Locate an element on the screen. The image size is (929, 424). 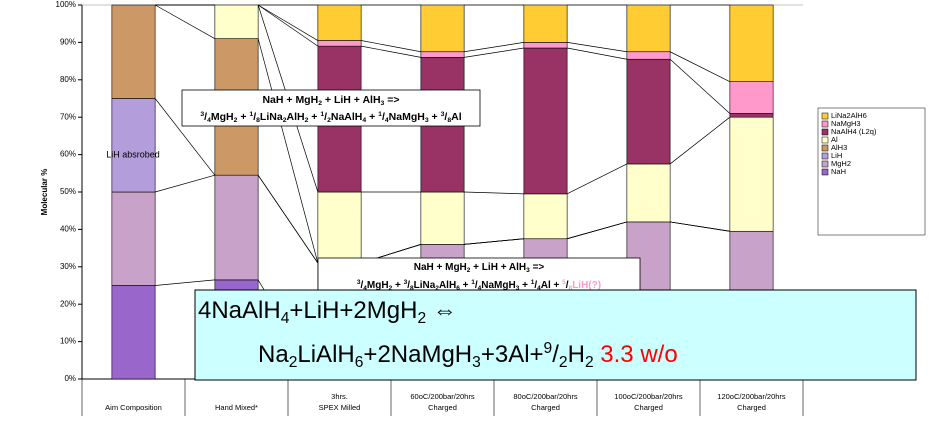
annotation-part: LiNa is located at coordinates (425, 285).